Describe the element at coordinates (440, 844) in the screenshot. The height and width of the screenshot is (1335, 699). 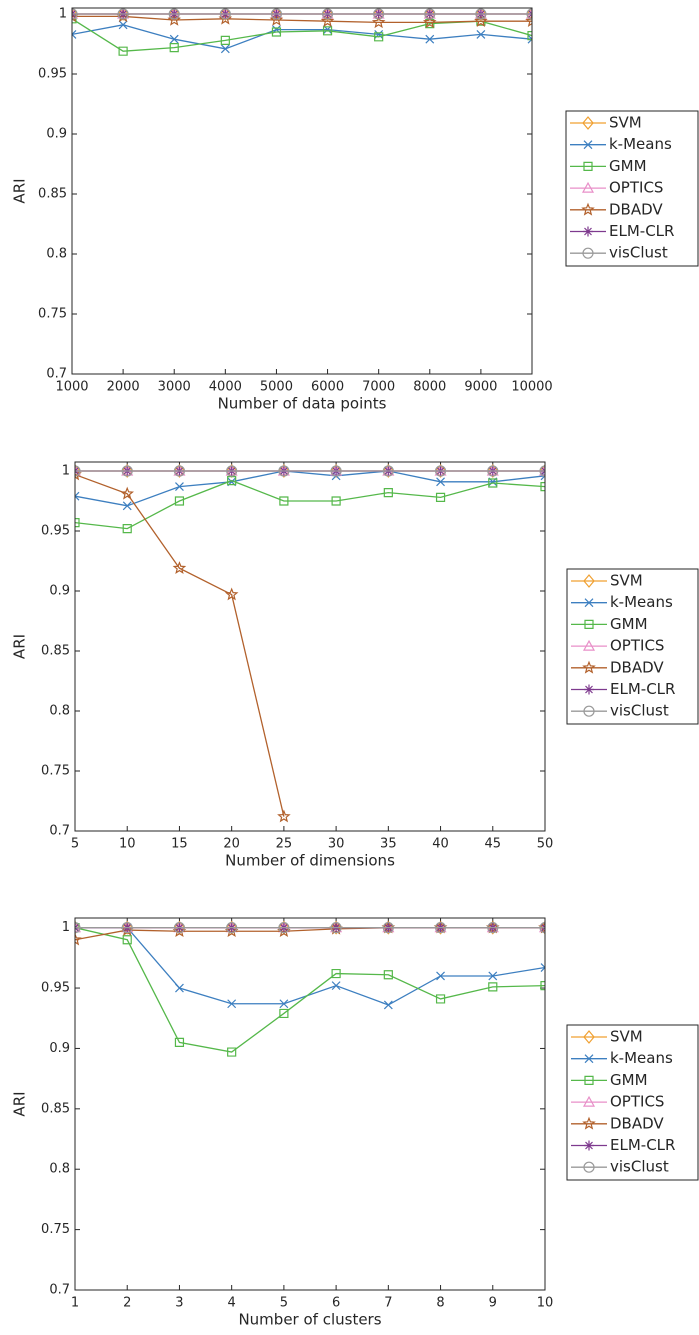
I see `x-tick-label: 40` at that location.